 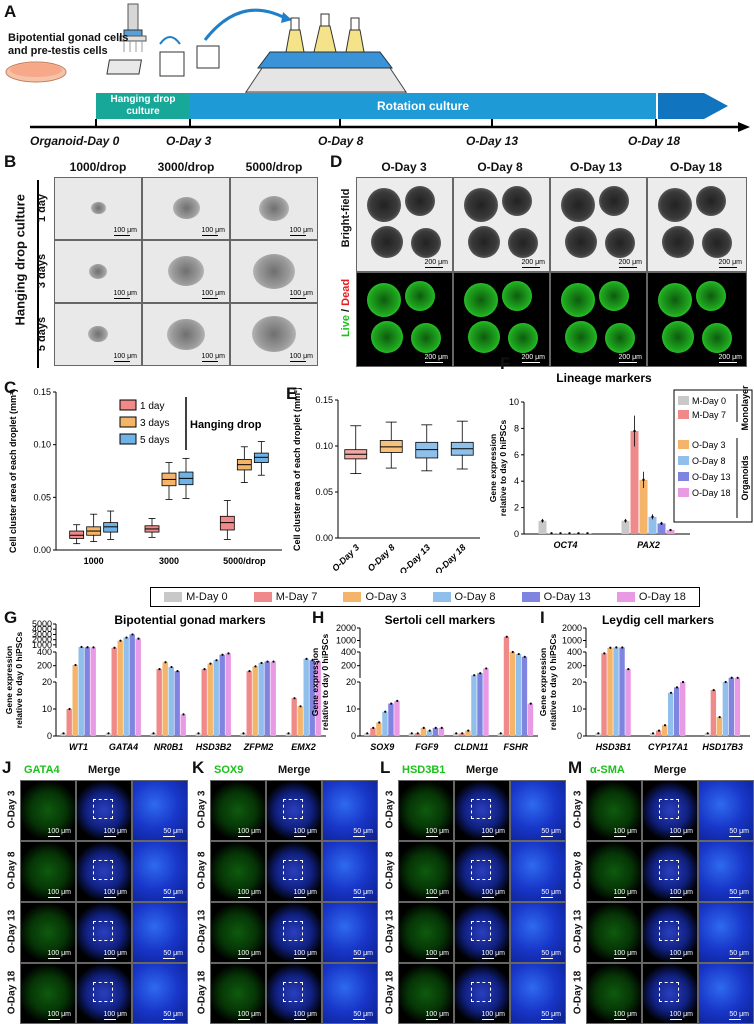 I want to click on day-label: Organoid-Day 0, so click(x=75, y=141).